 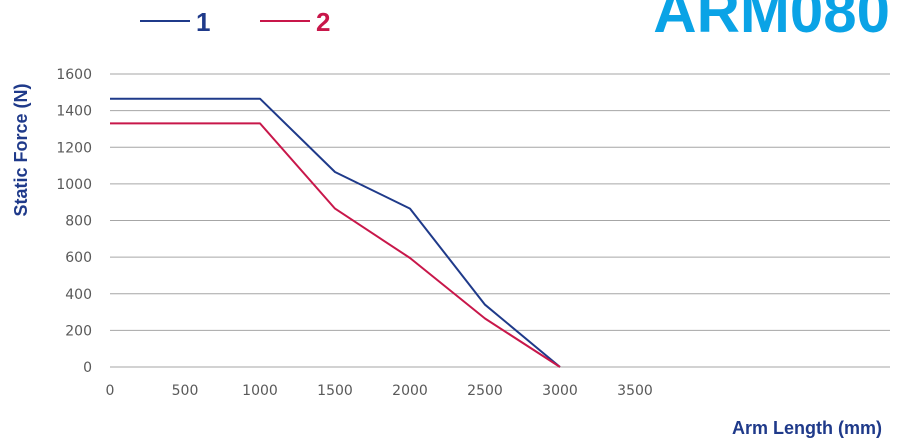 I want to click on x-tick-label: 2500, so click(x=485, y=391).